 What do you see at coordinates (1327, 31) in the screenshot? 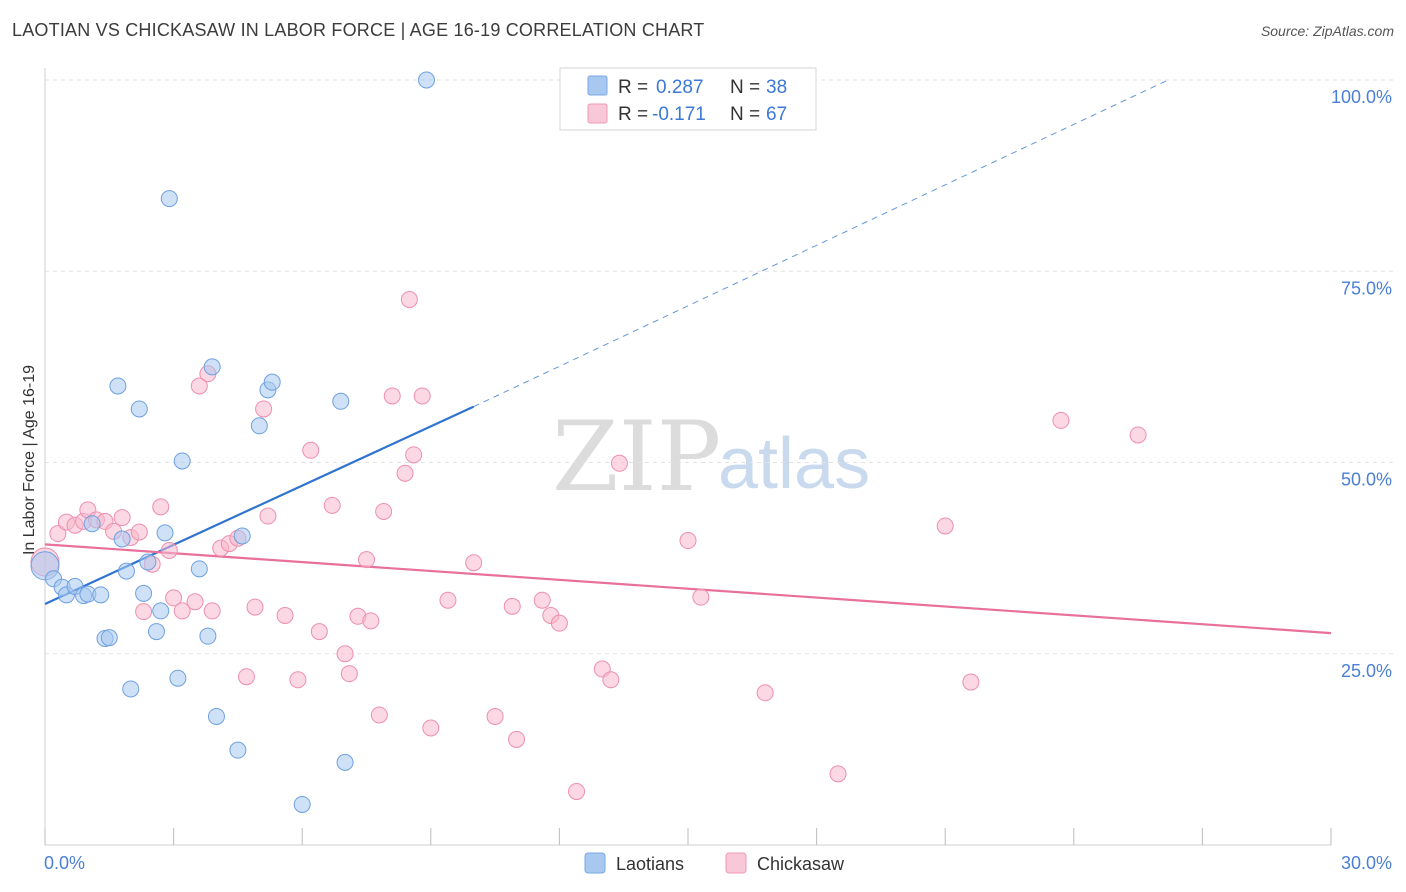
I see `source-credit: Source: ZipAtlas.com` at bounding box center [1327, 31].